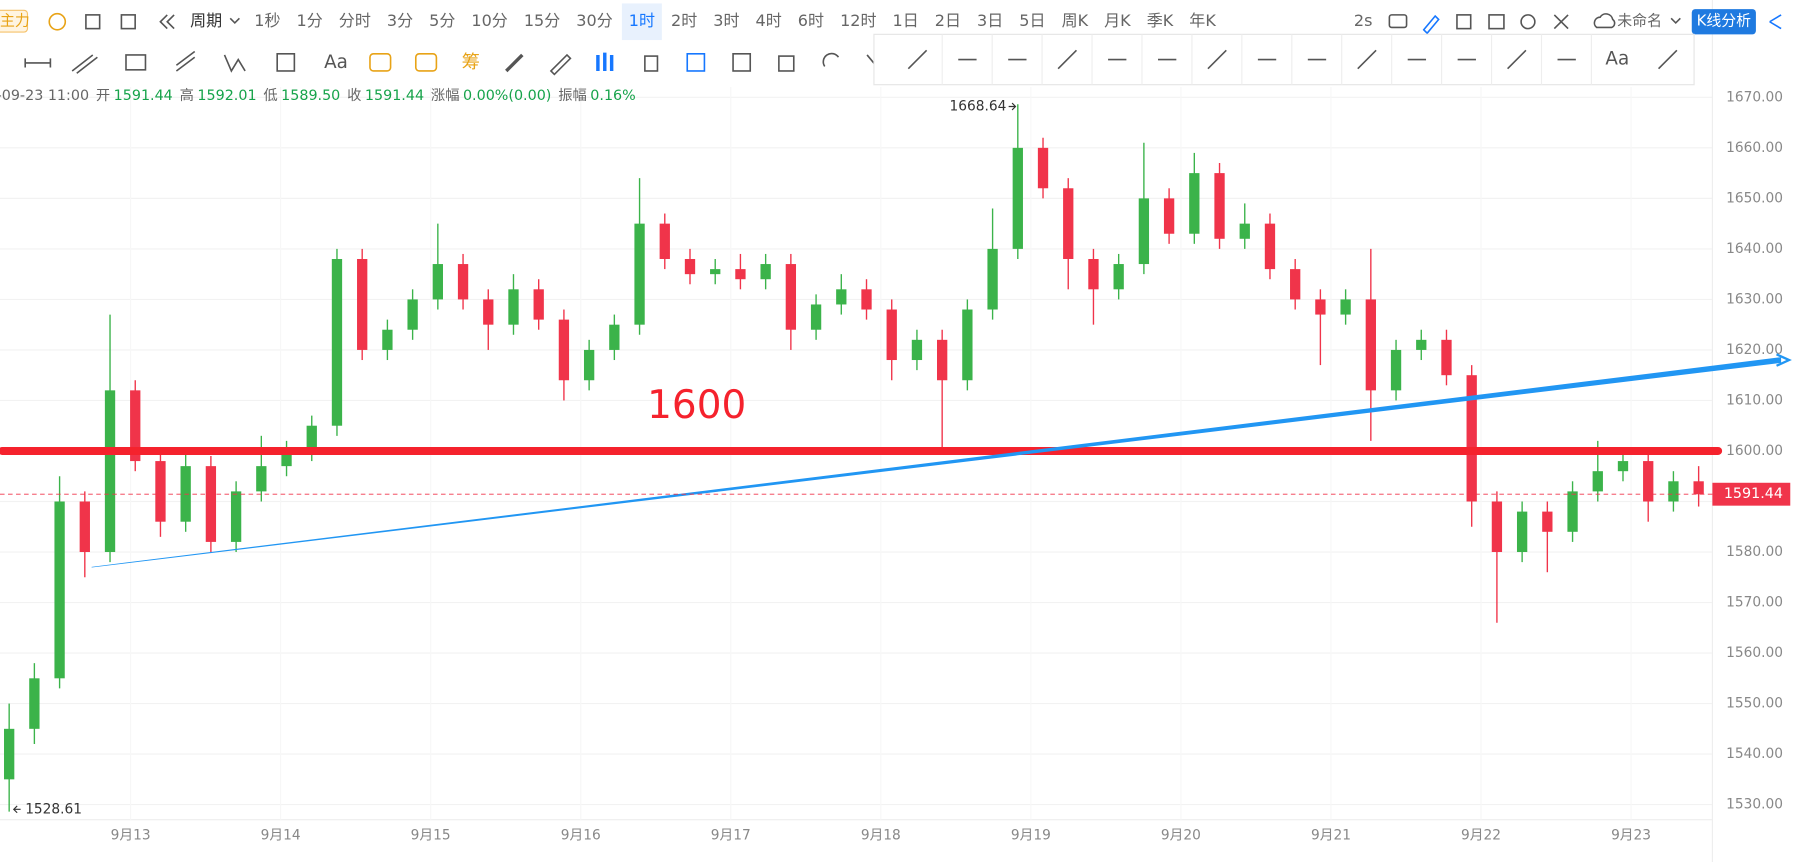  Describe the element at coordinates (234, 63) in the screenshot. I see `tool-wave` at that location.